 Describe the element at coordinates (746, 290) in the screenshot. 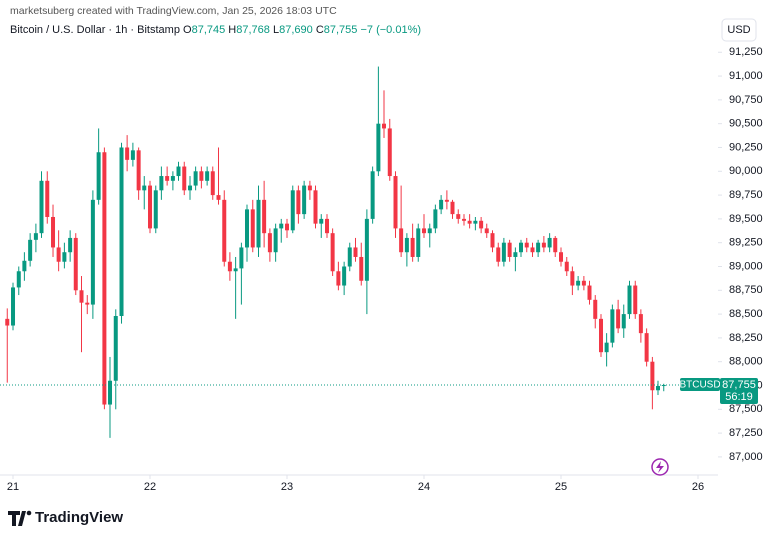

I see `y-tick-label: 88,750` at that location.